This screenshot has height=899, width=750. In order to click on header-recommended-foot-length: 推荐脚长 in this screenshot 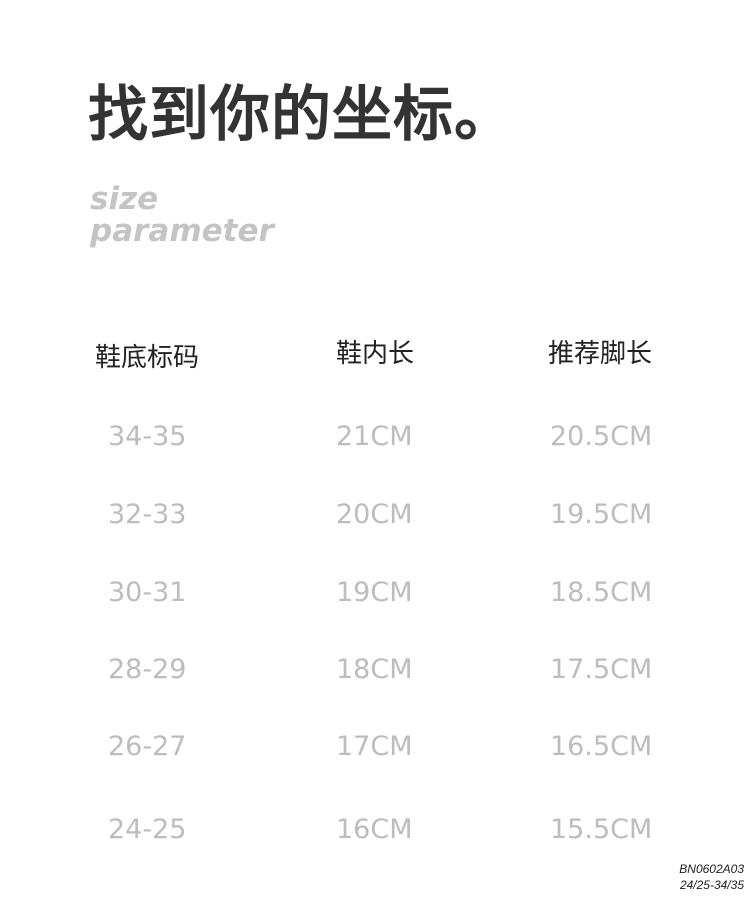, I will do `click(600, 354)`.